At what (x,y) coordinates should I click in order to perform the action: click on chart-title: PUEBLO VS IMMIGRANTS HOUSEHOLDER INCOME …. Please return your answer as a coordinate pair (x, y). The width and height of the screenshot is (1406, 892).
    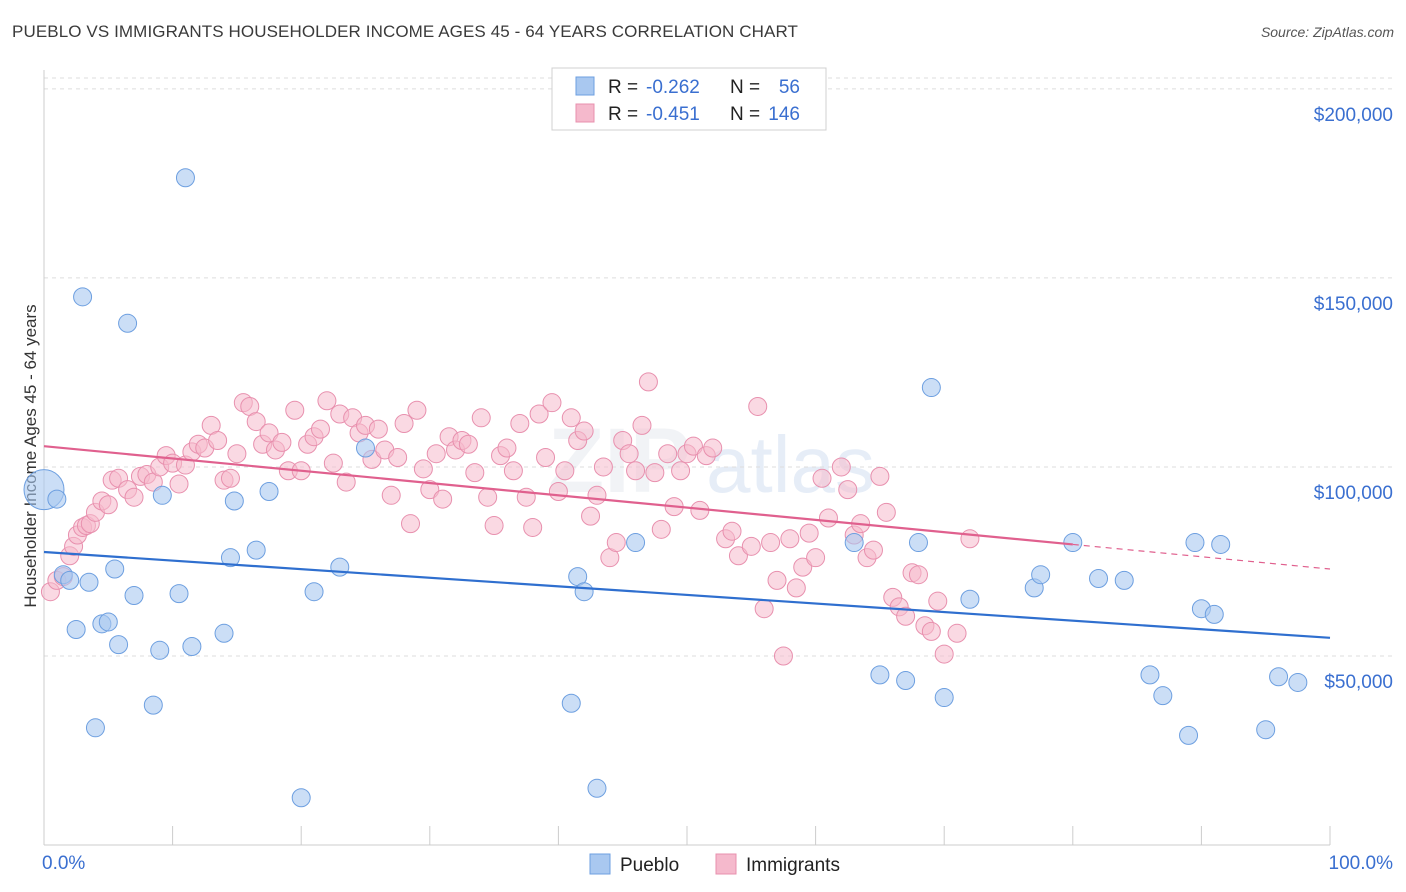
    Looking at the image, I should click on (405, 31).